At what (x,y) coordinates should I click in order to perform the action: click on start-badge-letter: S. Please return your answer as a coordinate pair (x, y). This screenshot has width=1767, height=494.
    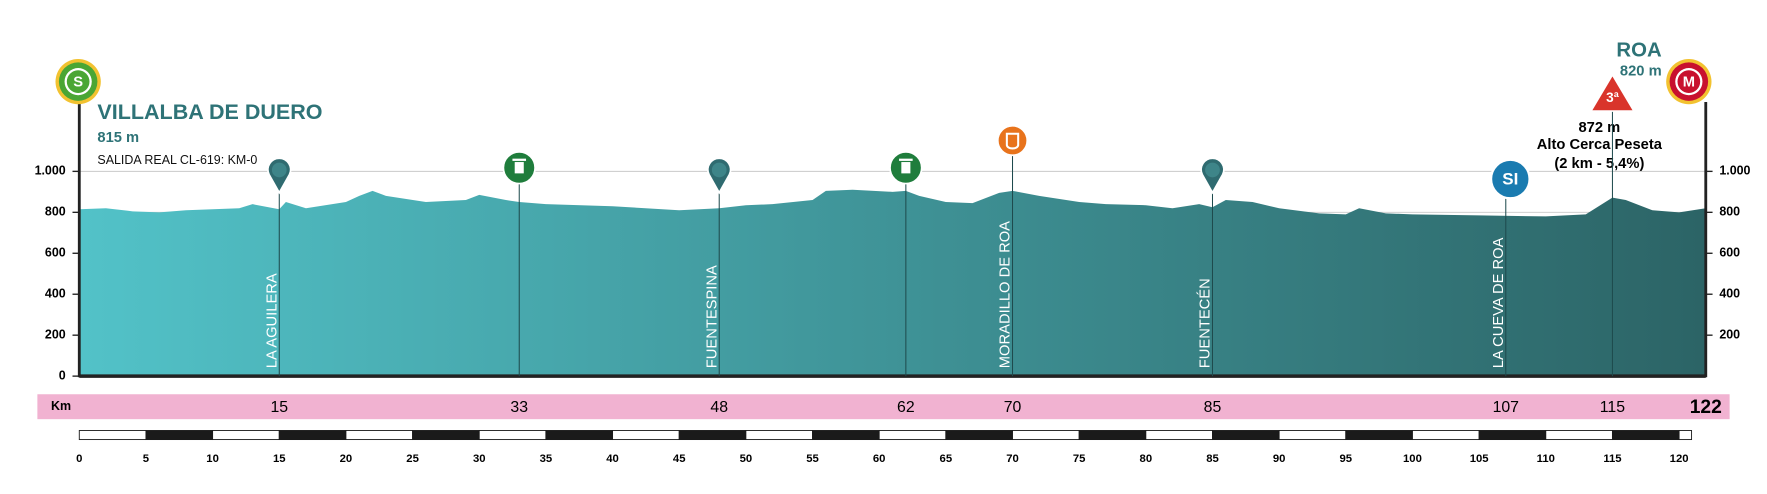
    Looking at the image, I should click on (78, 83).